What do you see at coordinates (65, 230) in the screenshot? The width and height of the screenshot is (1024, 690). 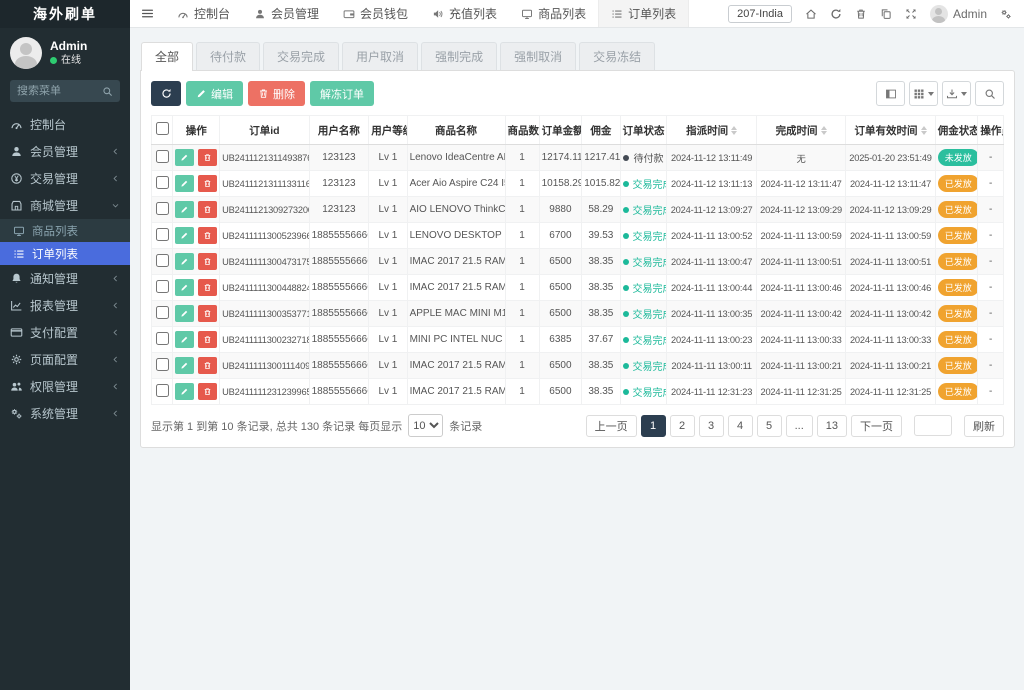 I see `sidebar-item-product-list: 商品列表` at bounding box center [65, 230].